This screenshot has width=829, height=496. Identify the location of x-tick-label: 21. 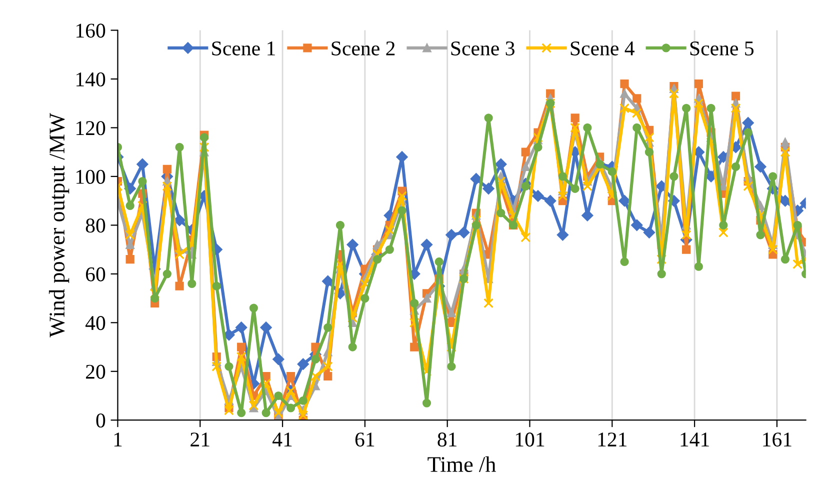
(200, 439).